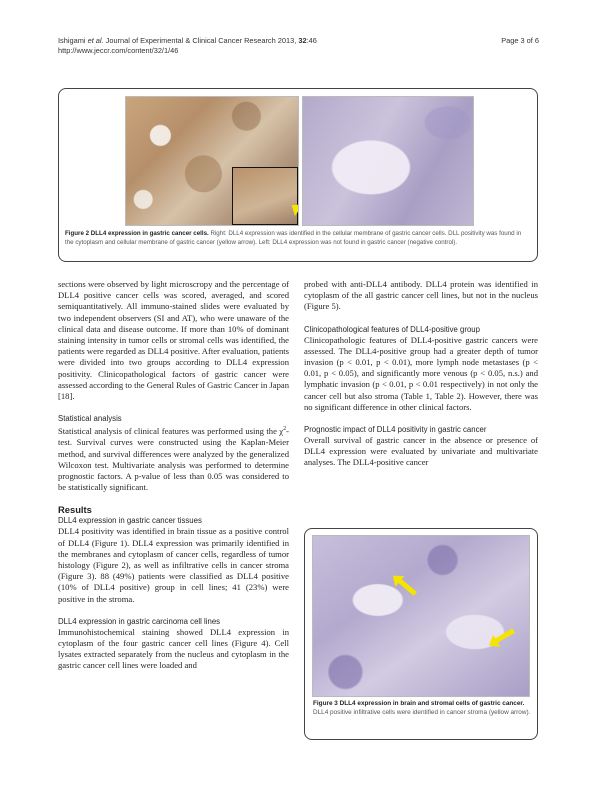  Describe the element at coordinates (302, 40) in the screenshot. I see `citation-volume: 32` at that location.